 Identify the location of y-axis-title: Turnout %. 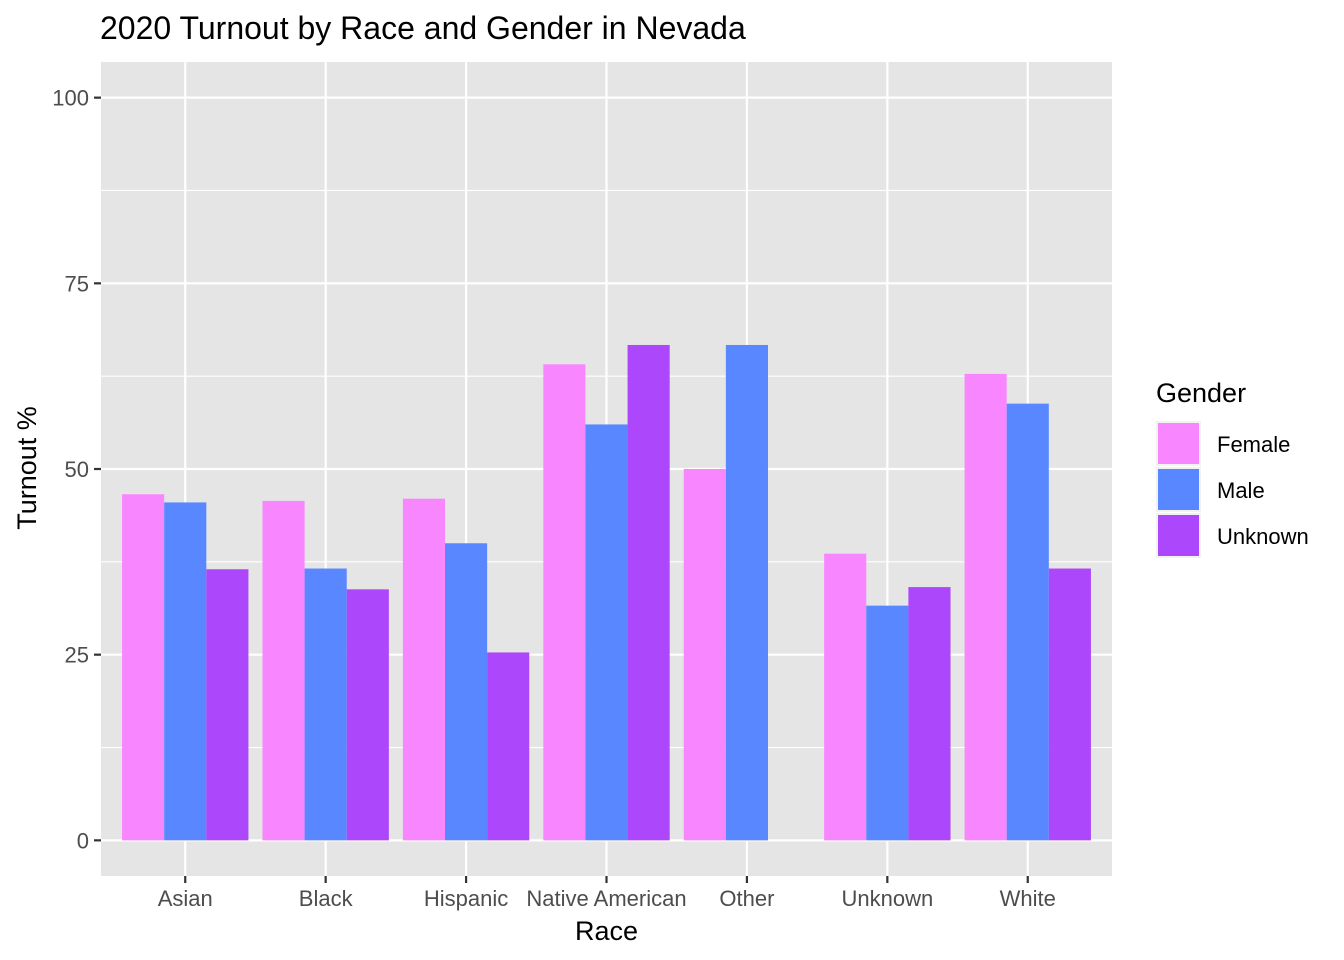
(27, 468).